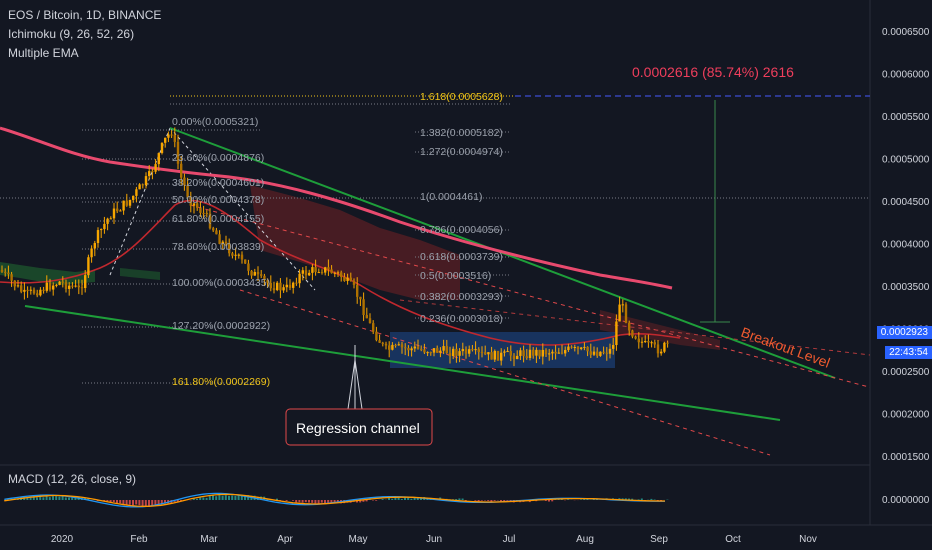 The width and height of the screenshot is (932, 550). Describe the element at coordinates (906, 500) in the screenshot. I see `macd-axis-tick: 0.0000000` at that location.